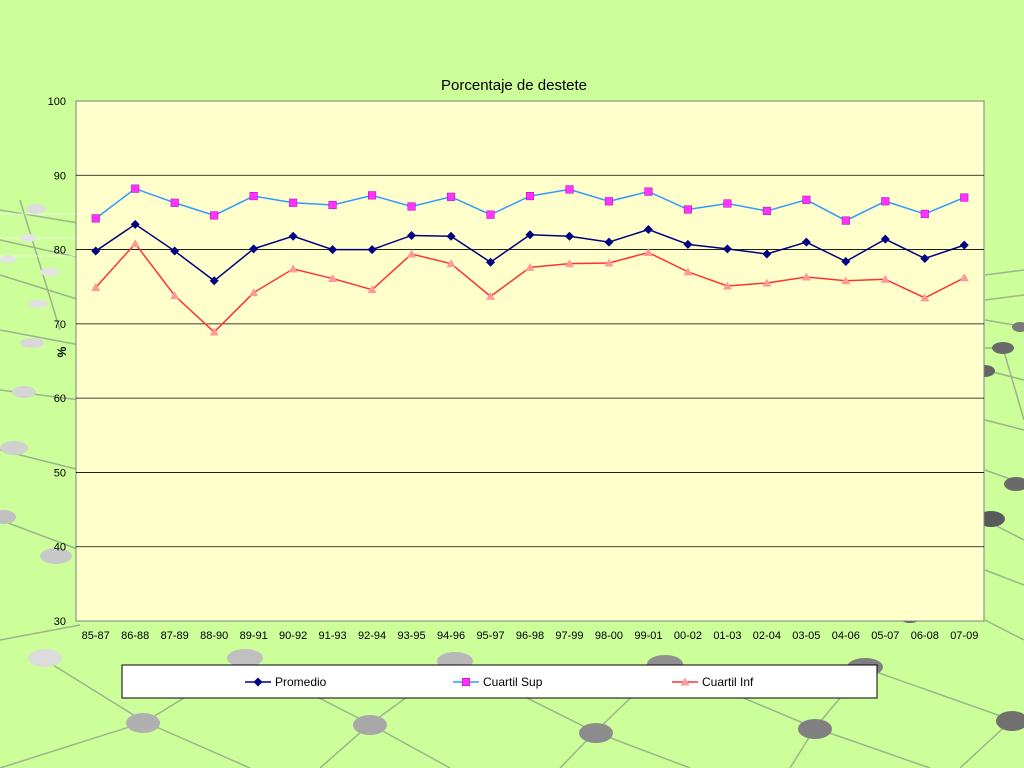 The height and width of the screenshot is (768, 1024). What do you see at coordinates (96, 636) in the screenshot?
I see `x-tick-label: 85-87` at bounding box center [96, 636].